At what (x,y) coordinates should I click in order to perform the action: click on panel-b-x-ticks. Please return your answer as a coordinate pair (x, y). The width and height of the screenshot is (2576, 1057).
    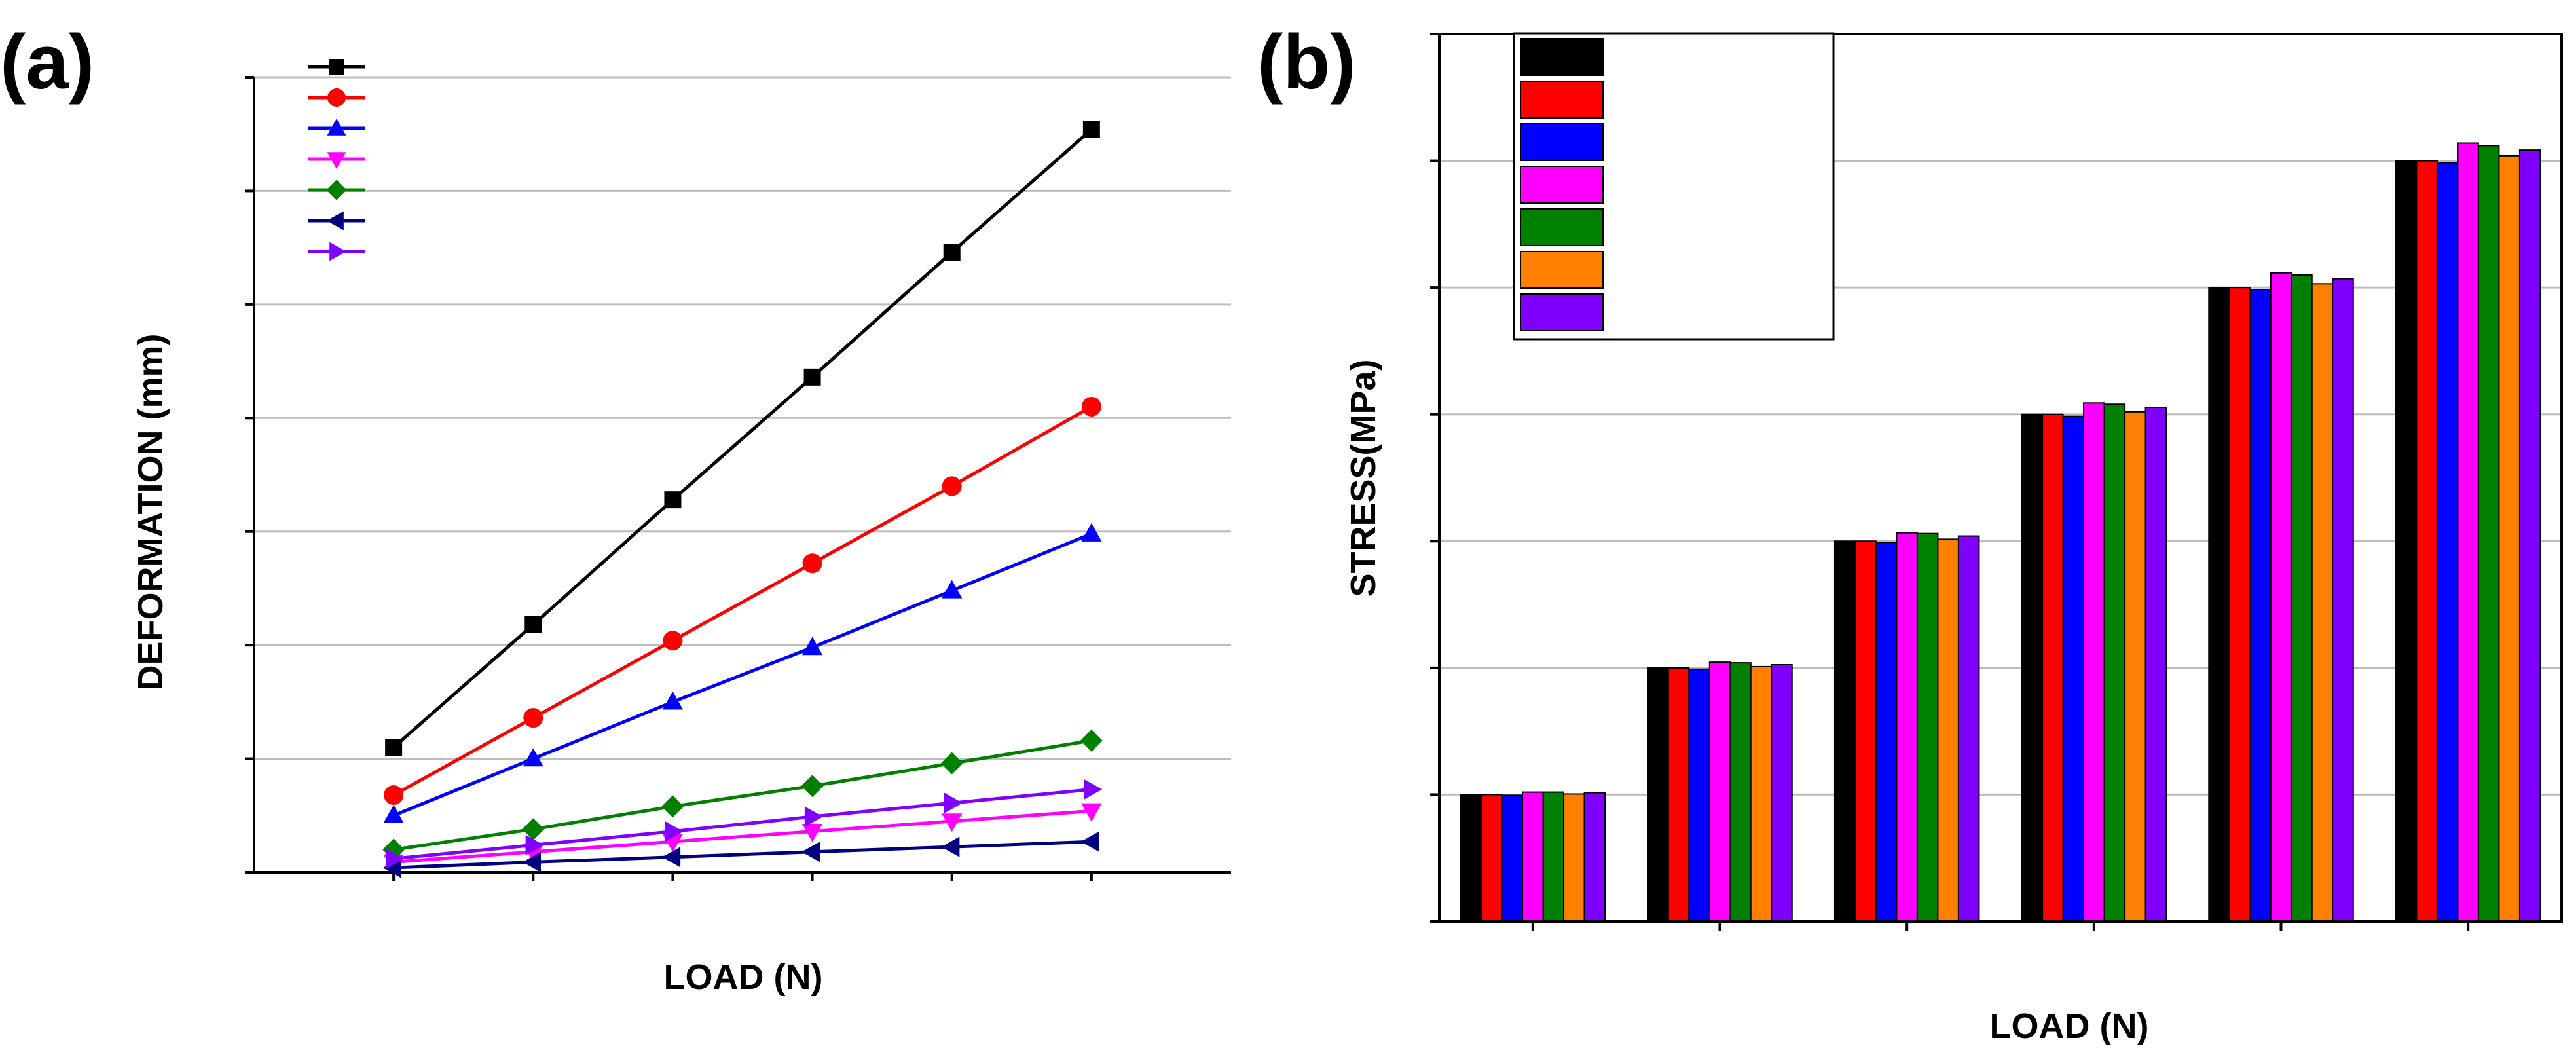
    Looking at the image, I should click on (2001, 926).